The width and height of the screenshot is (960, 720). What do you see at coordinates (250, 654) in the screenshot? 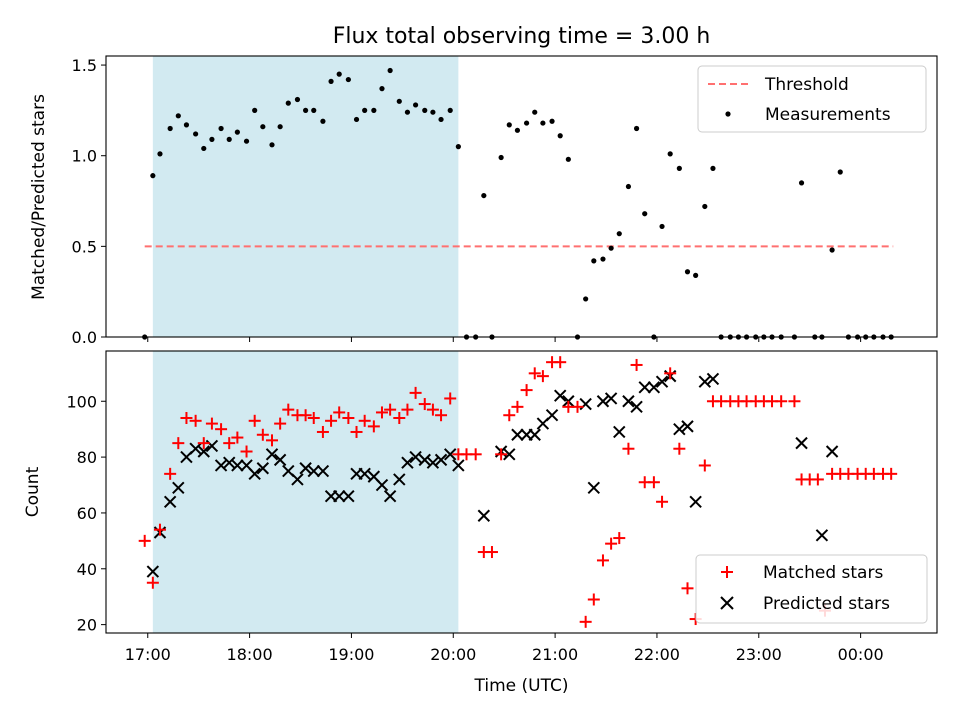
I see `x-tick-label: 18:00` at bounding box center [250, 654].